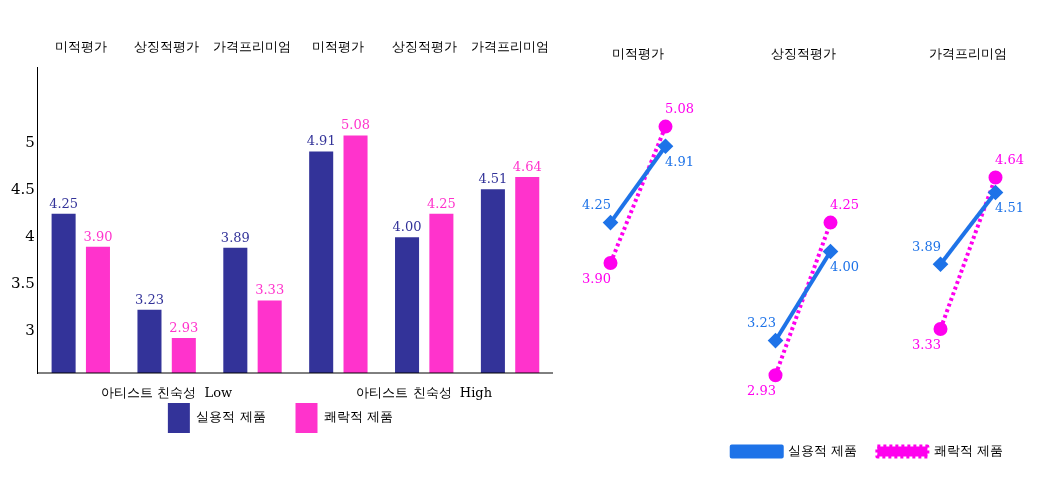 The width and height of the screenshot is (1041, 497). I want to click on y-tick-label: 3.5, so click(23, 283).